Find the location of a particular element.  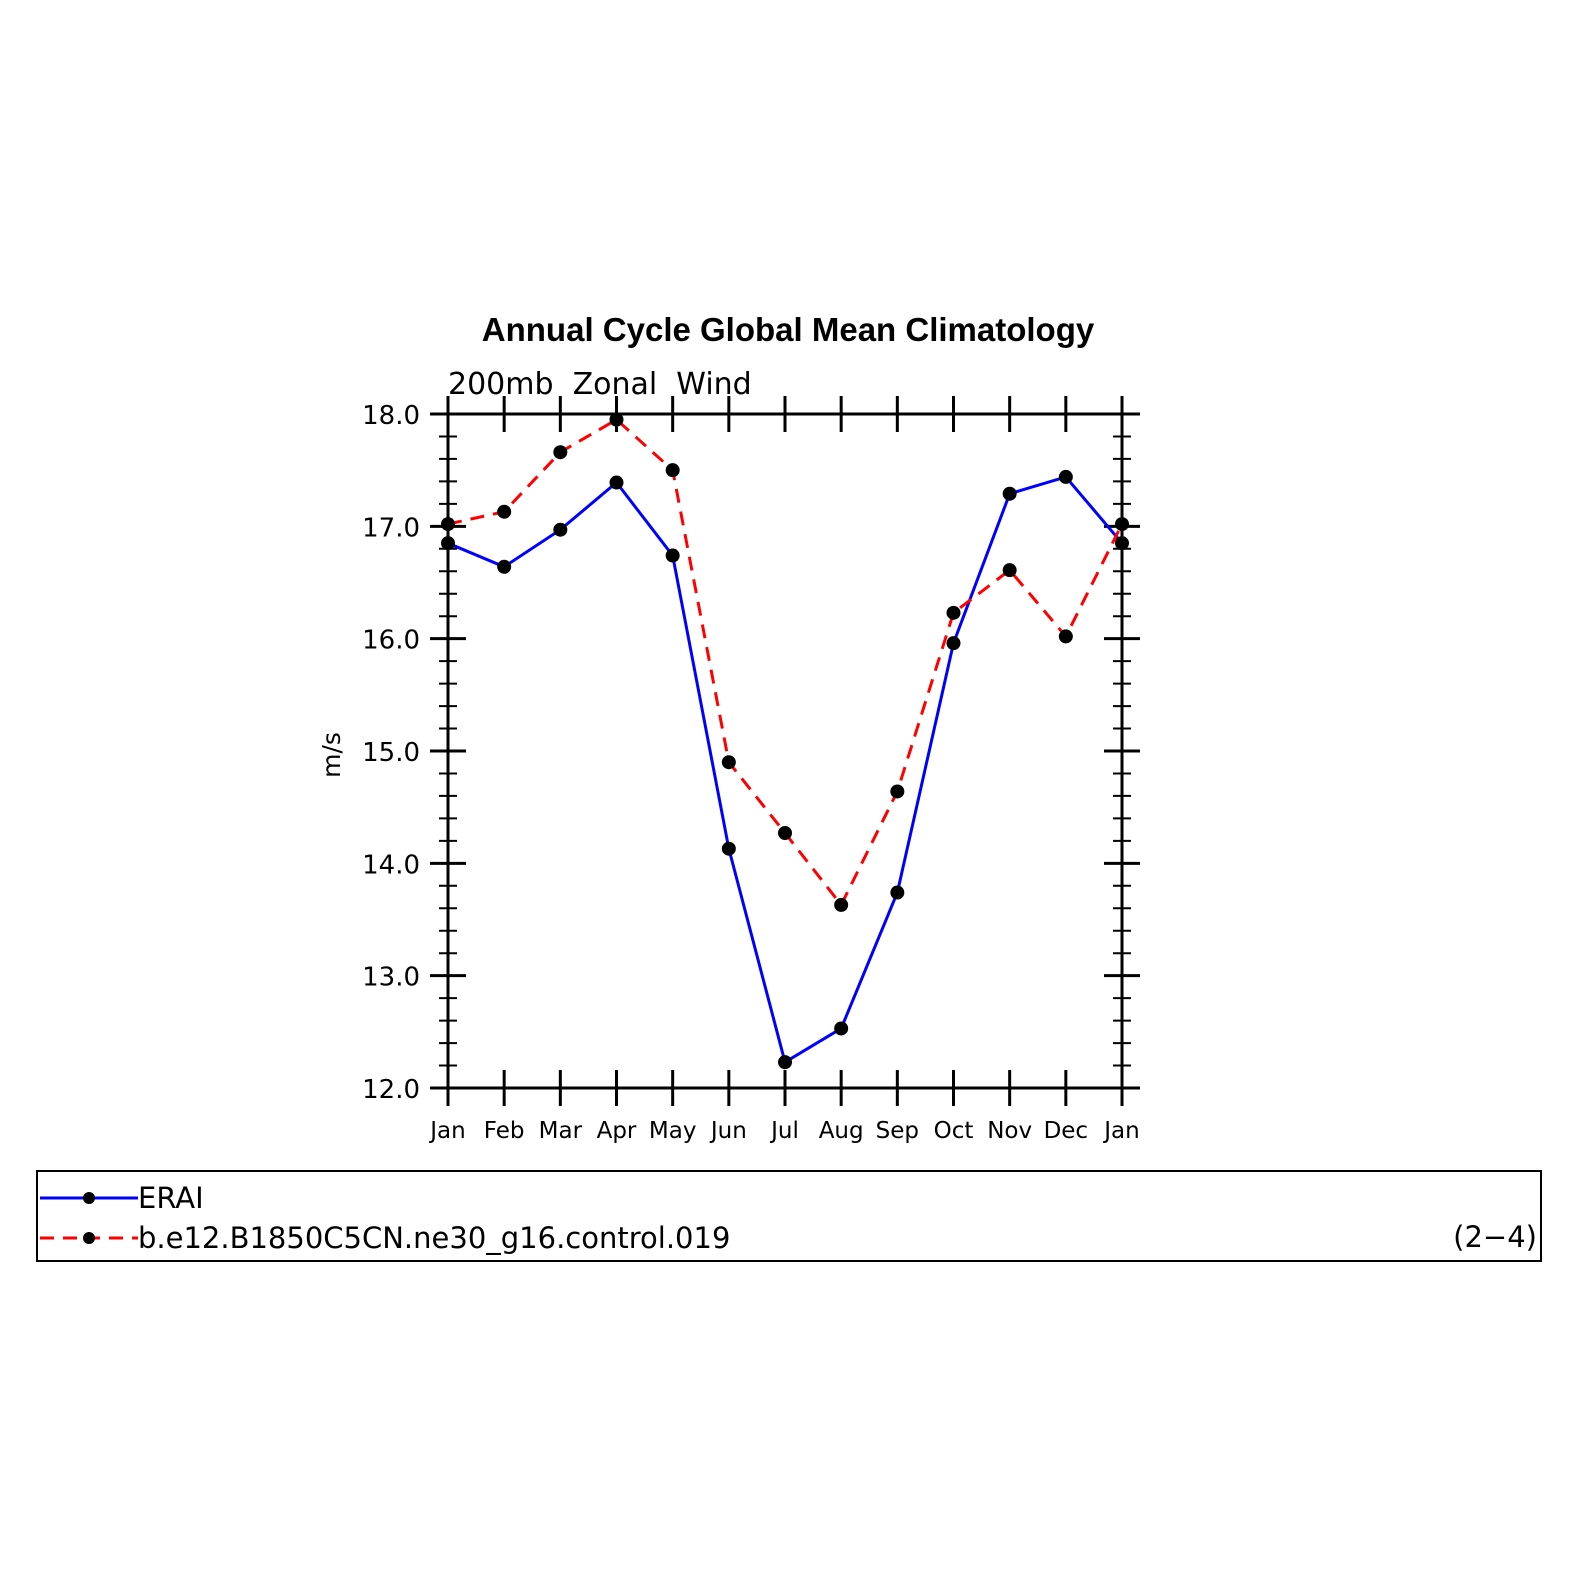

x-tick-label: Mar is located at coordinates (561, 1131).